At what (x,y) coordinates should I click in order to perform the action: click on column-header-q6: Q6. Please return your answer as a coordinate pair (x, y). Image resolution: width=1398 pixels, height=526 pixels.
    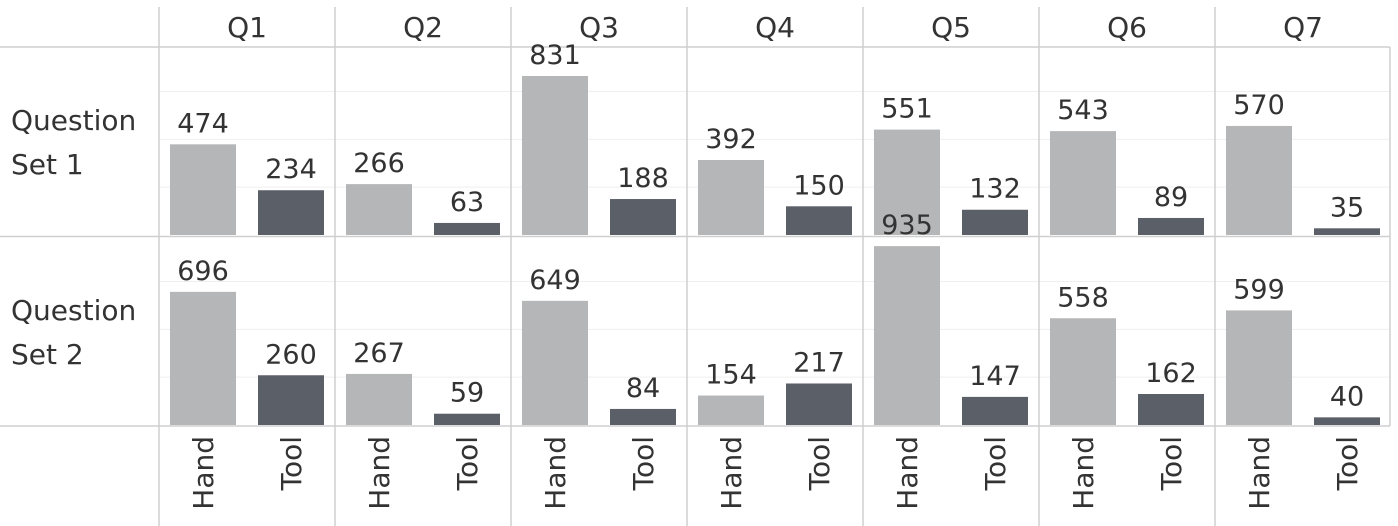
    Looking at the image, I should click on (1127, 27).